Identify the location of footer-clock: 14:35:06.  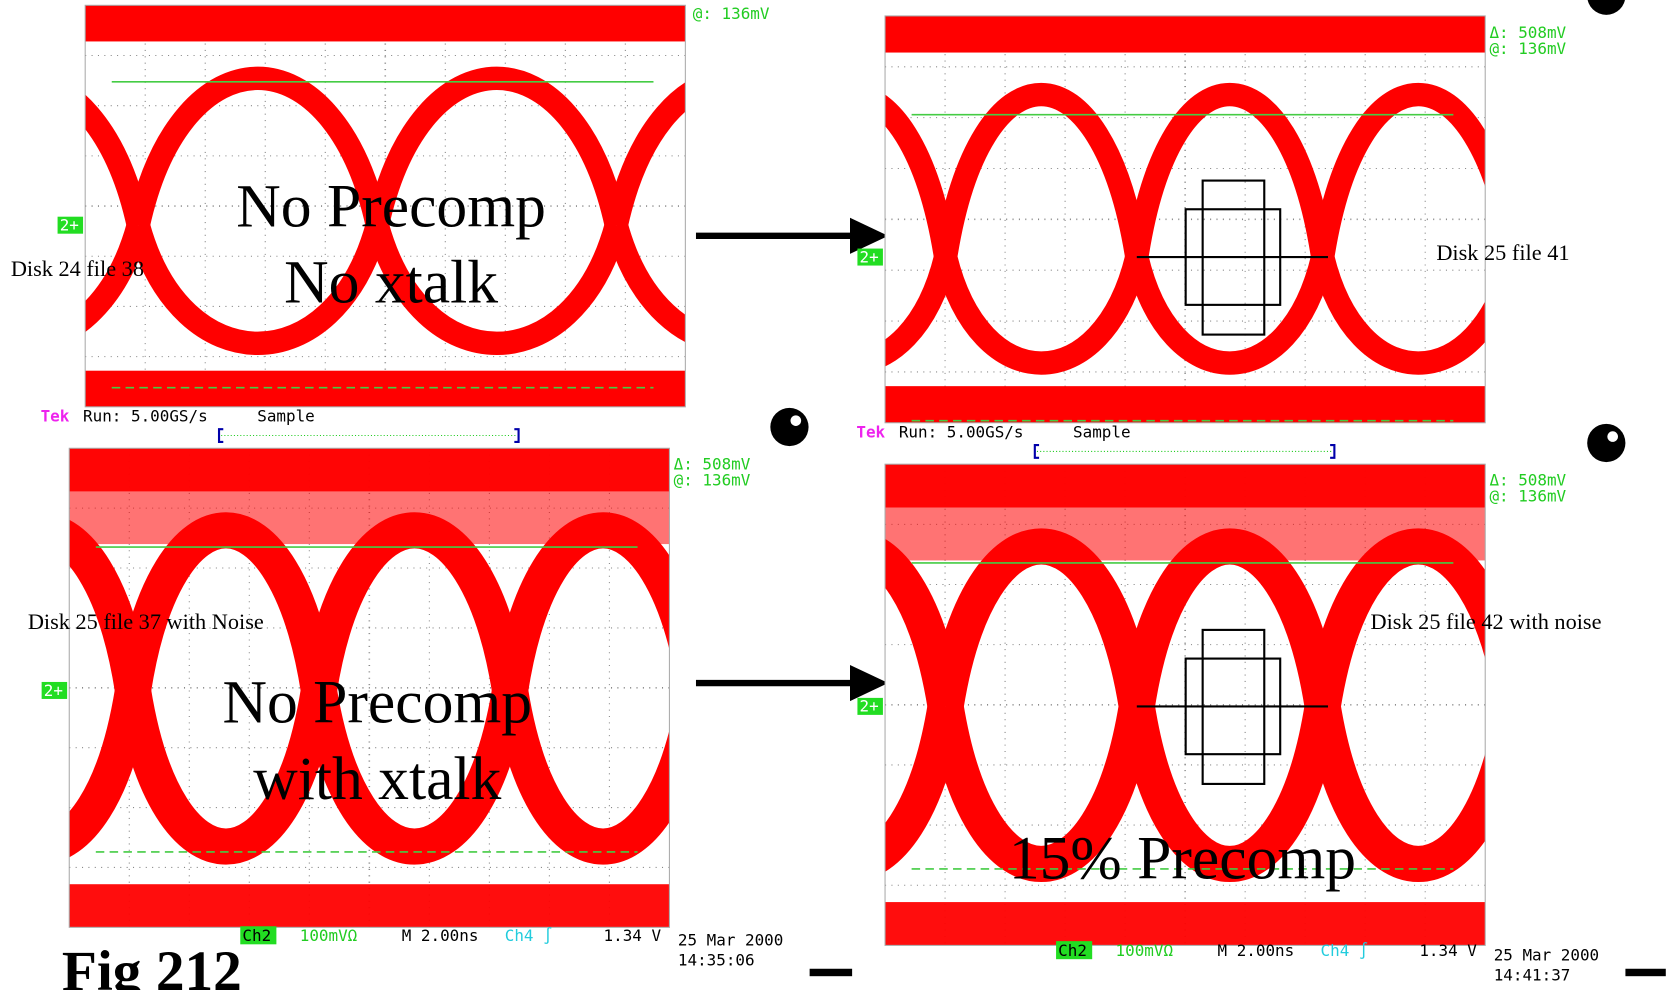
(716, 960).